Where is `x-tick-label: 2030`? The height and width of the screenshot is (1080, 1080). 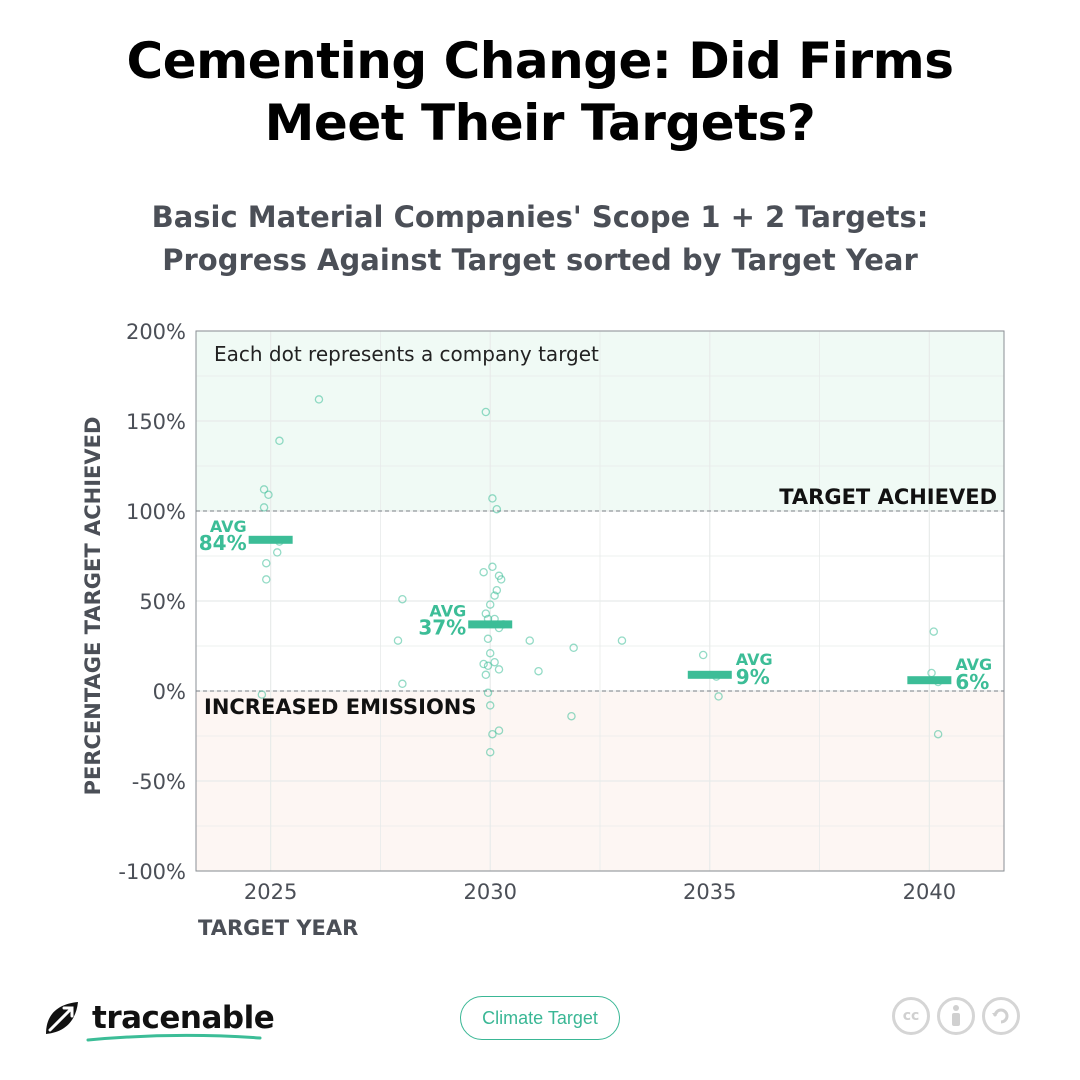 x-tick-label: 2030 is located at coordinates (489, 892).